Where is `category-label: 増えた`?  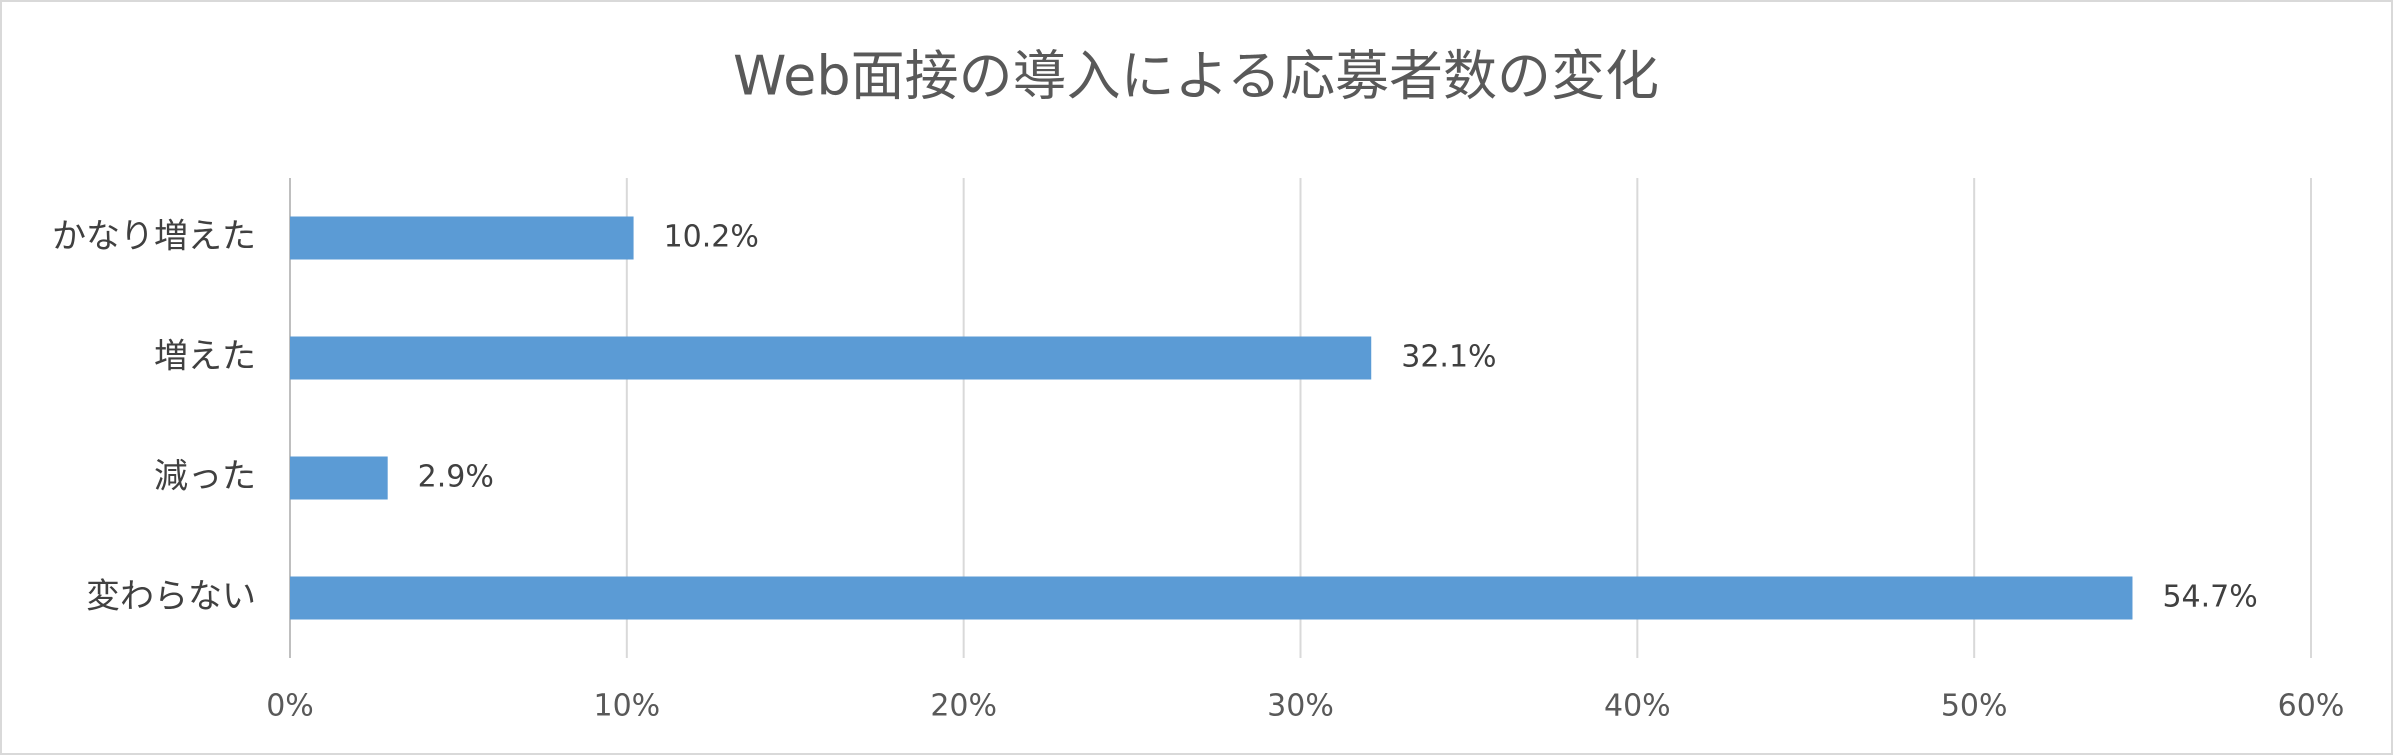 category-label: 増えた is located at coordinates (205, 357).